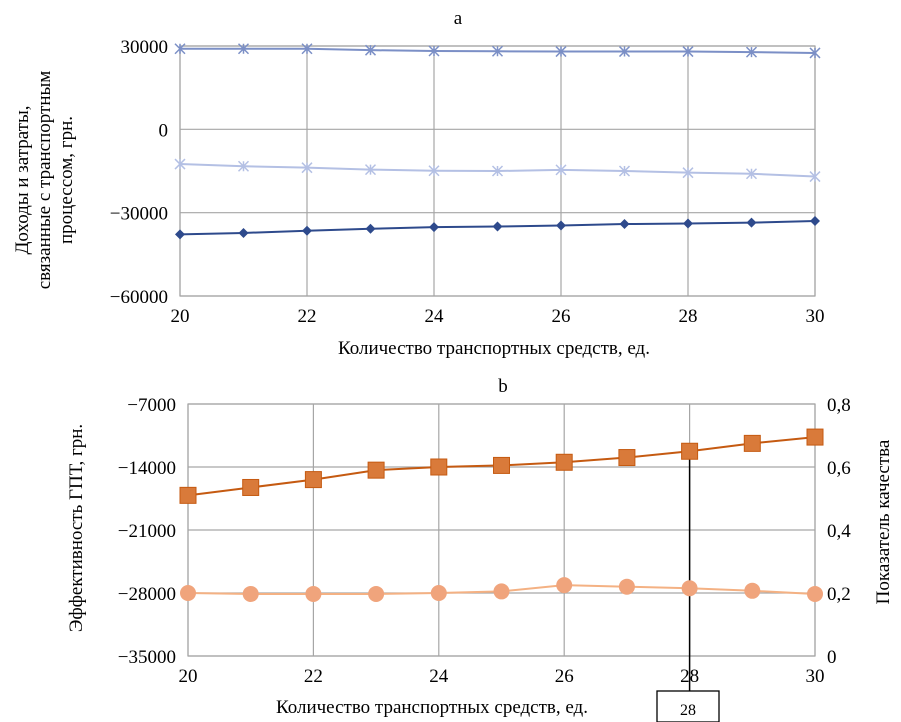 The height and width of the screenshot is (722, 901). I want to click on panel-b-xlabel: Количество транспортных средств, ед., so click(432, 707).